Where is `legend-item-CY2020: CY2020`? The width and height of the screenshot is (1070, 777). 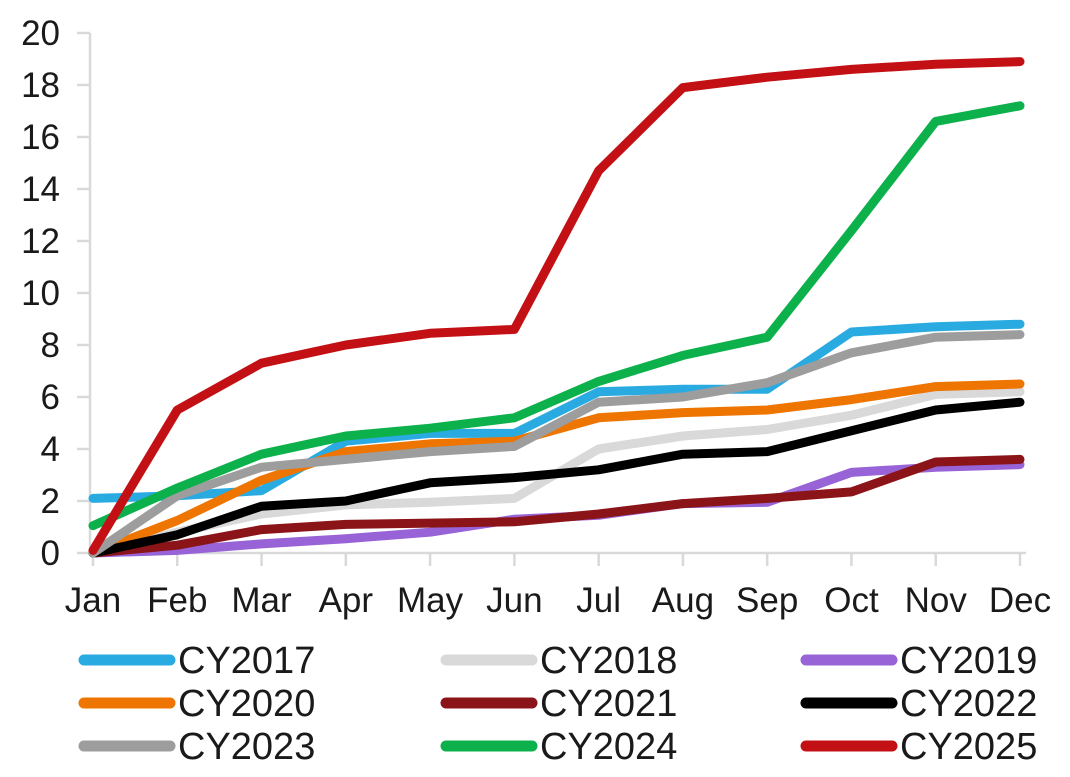
legend-item-CY2020: CY2020 is located at coordinates (196, 704).